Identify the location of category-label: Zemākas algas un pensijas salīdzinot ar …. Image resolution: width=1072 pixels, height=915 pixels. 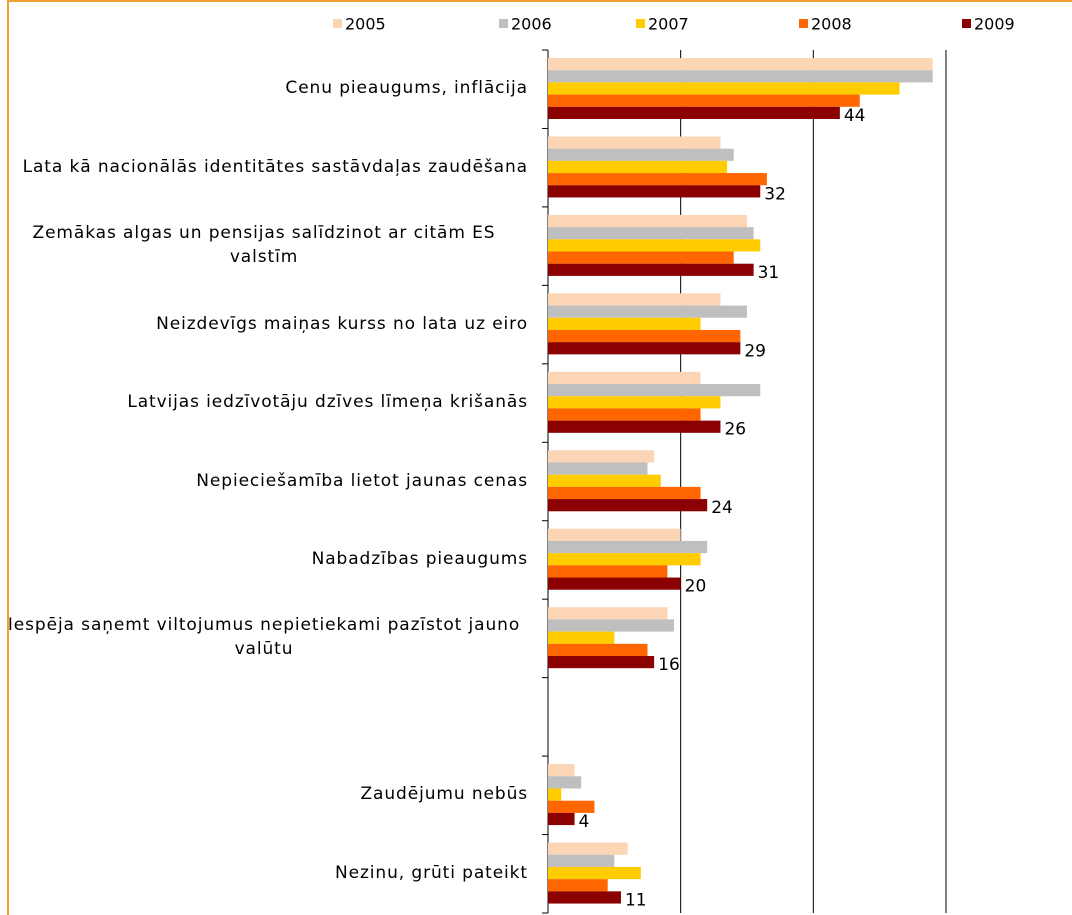
(264, 245).